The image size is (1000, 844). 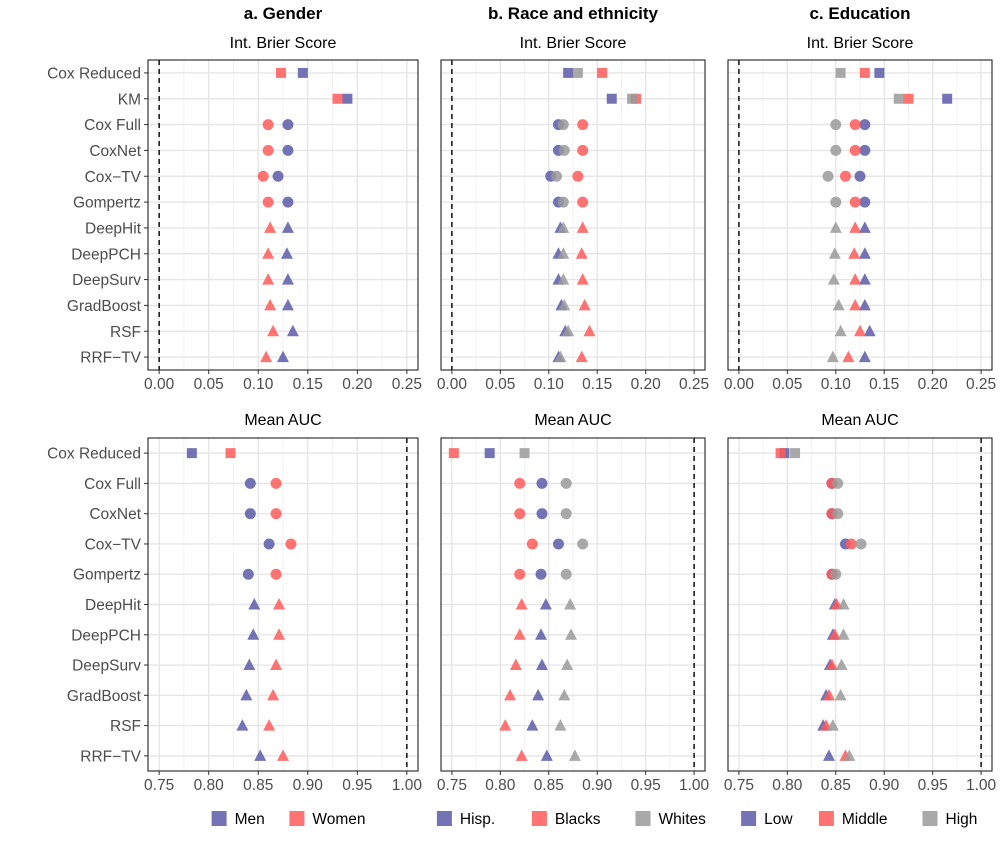 I want to click on legend-label: Low, so click(x=778, y=819).